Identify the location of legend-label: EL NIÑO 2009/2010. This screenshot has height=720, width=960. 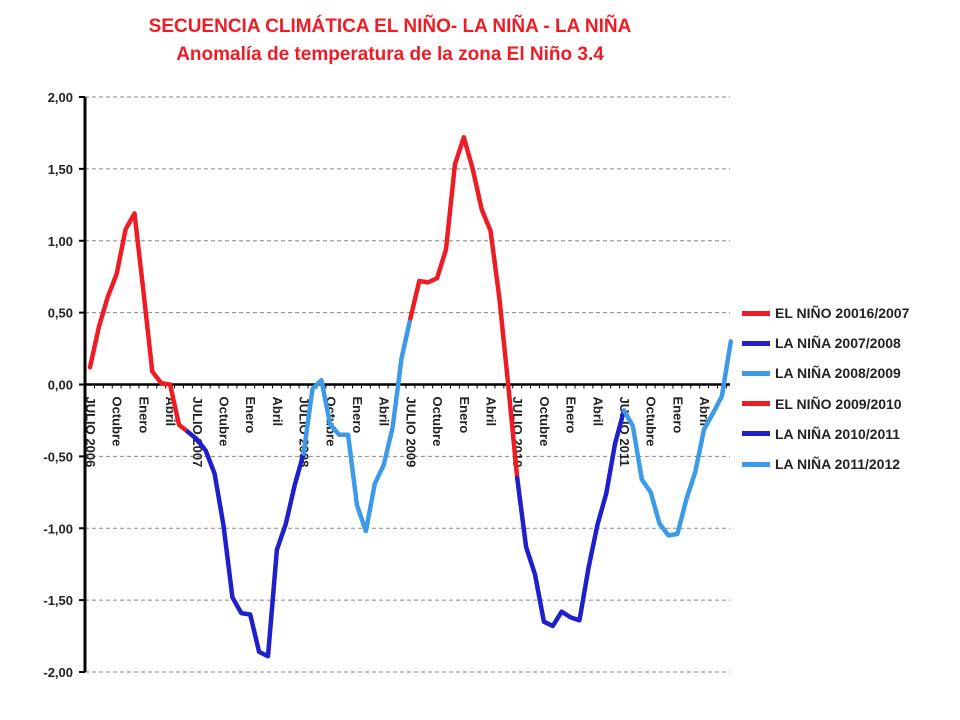
(838, 403).